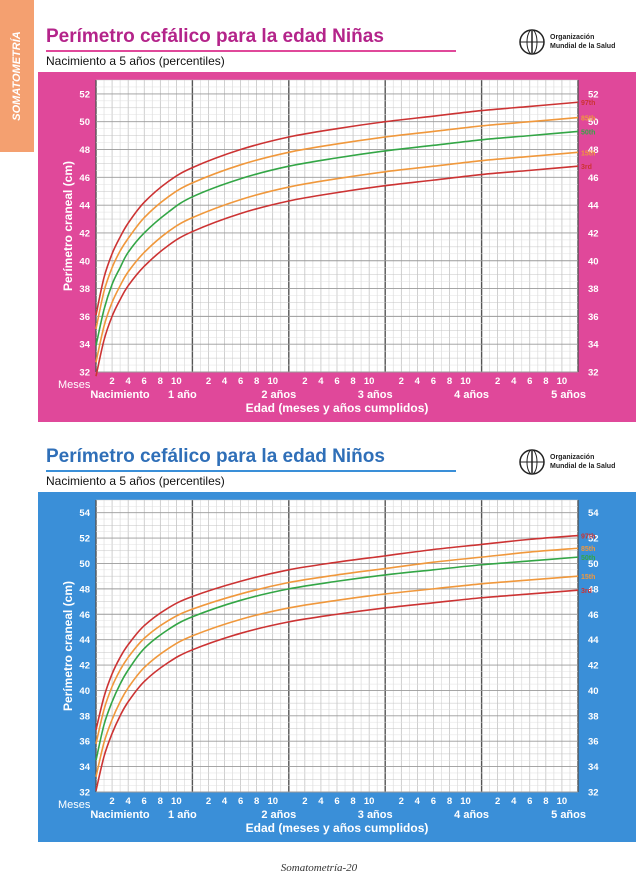 The width and height of the screenshot is (638, 894). I want to click on girls-ytick-label-left: 48, so click(84, 150).